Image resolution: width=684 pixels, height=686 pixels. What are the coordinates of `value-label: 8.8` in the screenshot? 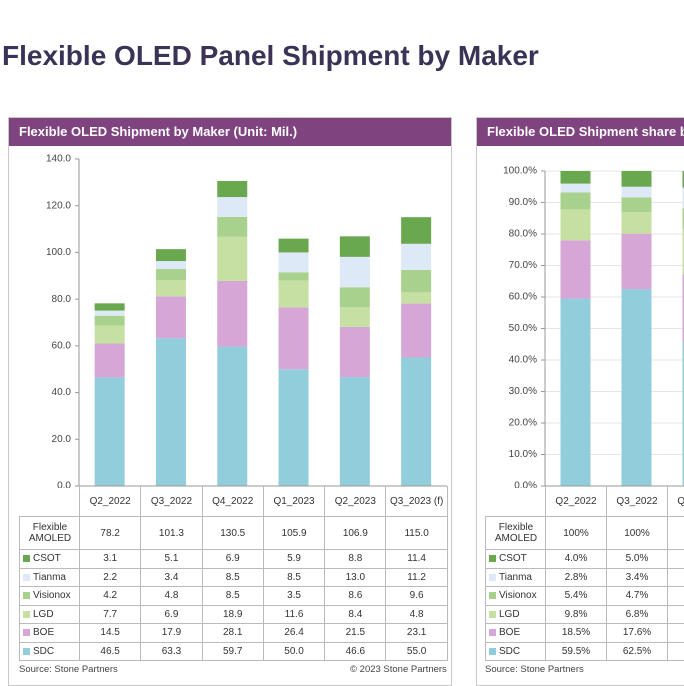 It's located at (355, 559).